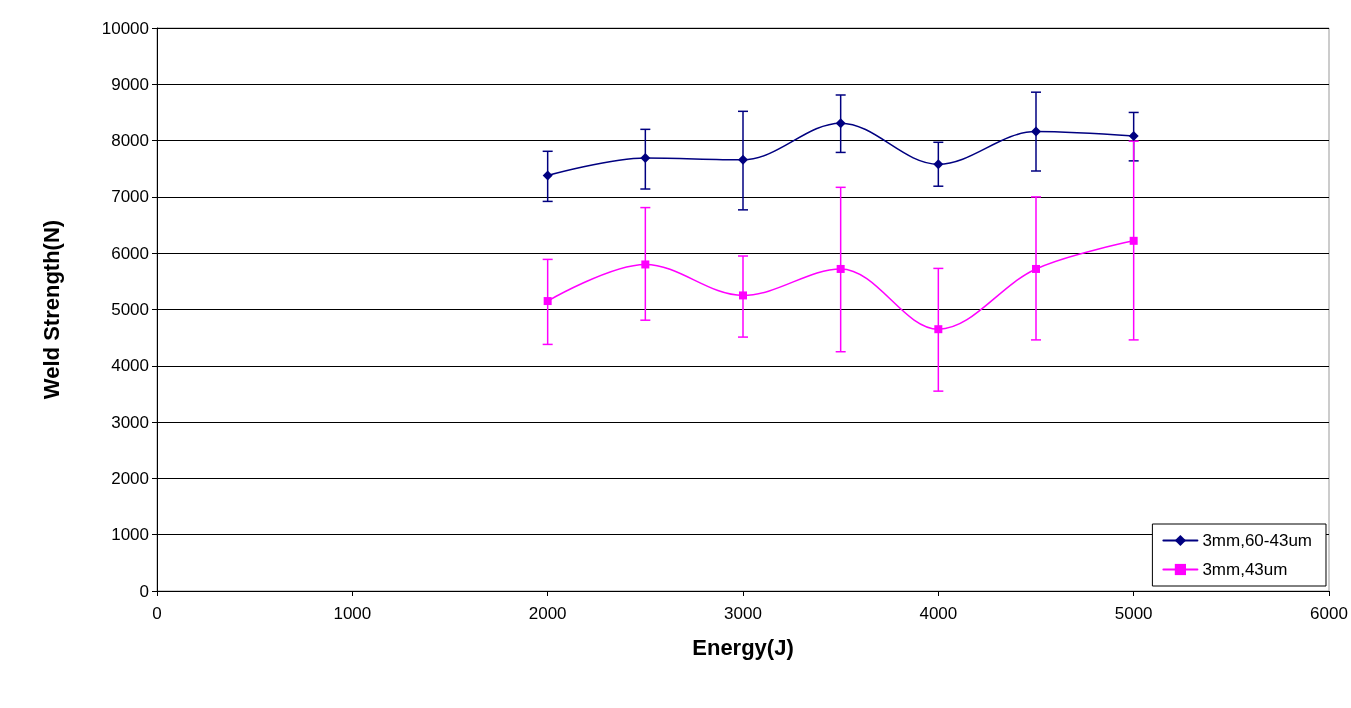  Describe the element at coordinates (130, 309) in the screenshot. I see `y-tick-label: 5000` at that location.